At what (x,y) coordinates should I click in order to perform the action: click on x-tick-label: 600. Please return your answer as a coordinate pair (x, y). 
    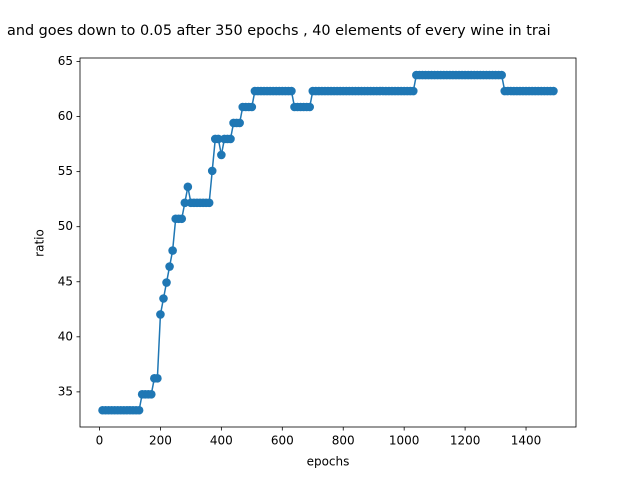
    Looking at the image, I should click on (282, 441).